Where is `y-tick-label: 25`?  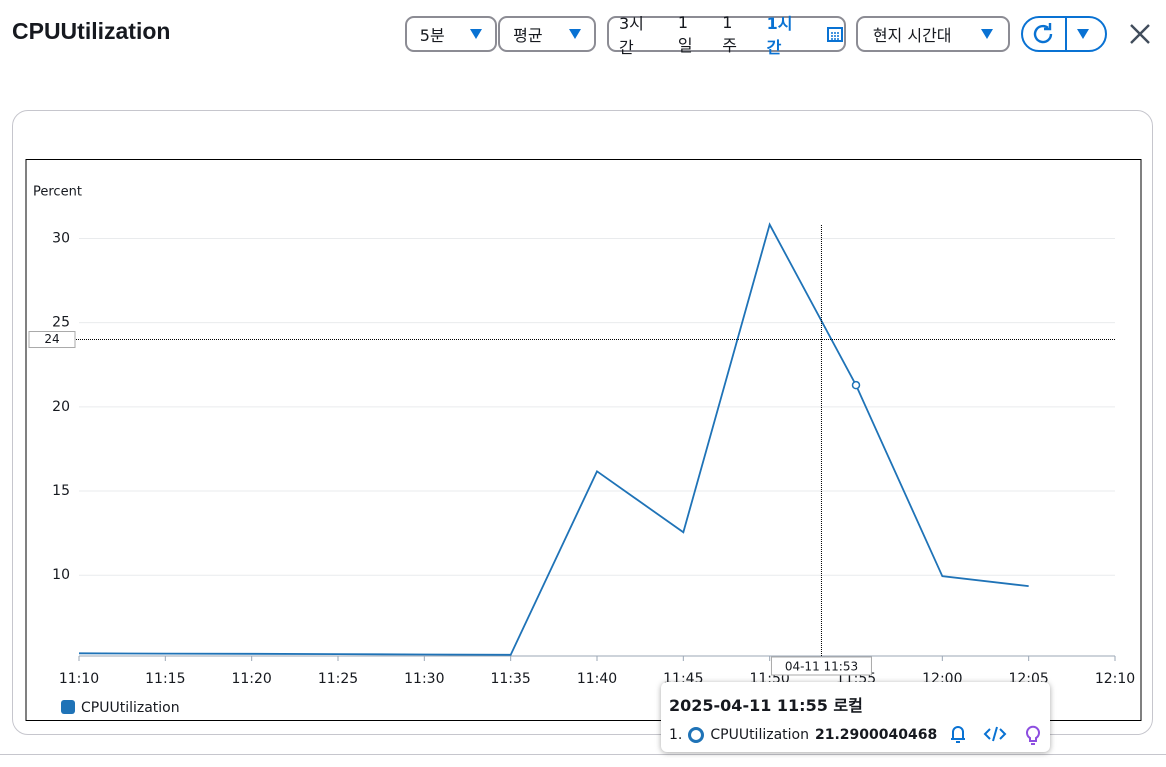
y-tick-label: 25 is located at coordinates (61, 323).